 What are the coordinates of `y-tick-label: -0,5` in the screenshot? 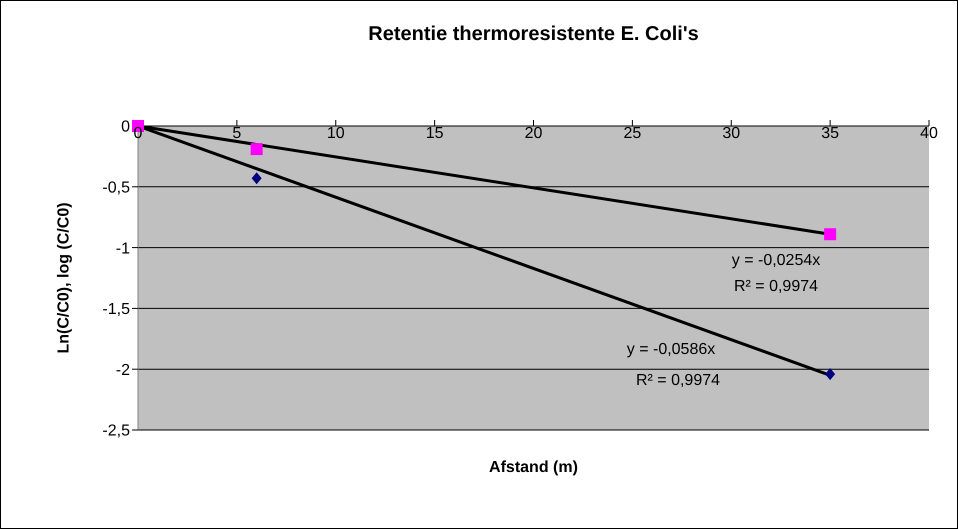 It's located at (116, 187).